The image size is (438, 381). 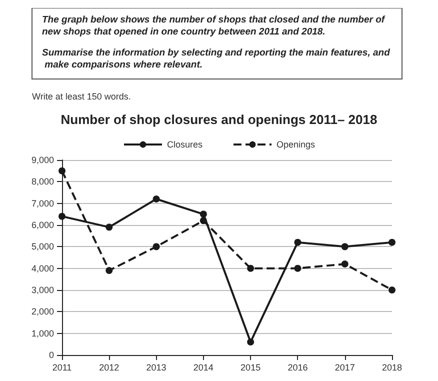 What do you see at coordinates (42, 268) in the screenshot?
I see `y-tick-label: 4,000` at bounding box center [42, 268].